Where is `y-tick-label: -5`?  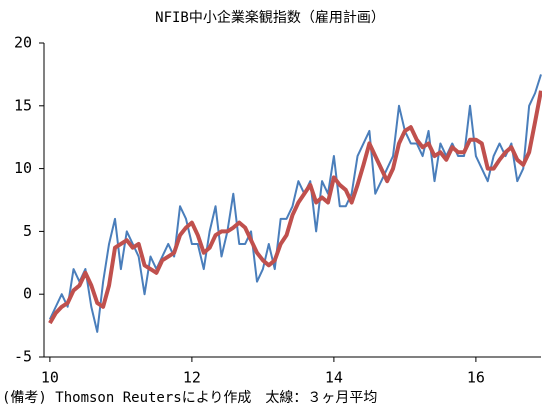
y-tick-label: -5 is located at coordinates (23, 357).